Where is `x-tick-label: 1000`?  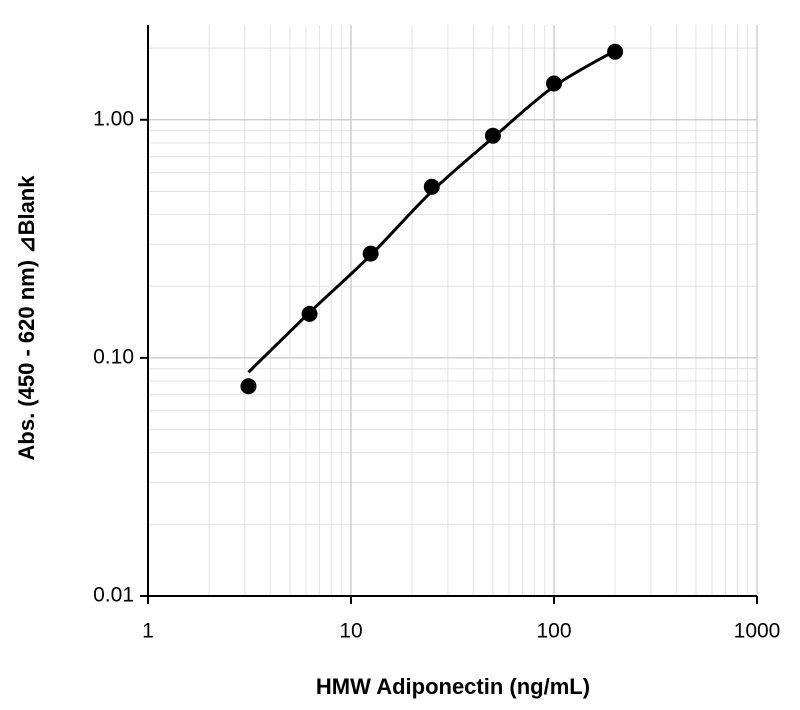
x-tick-label: 1000 is located at coordinates (757, 631).